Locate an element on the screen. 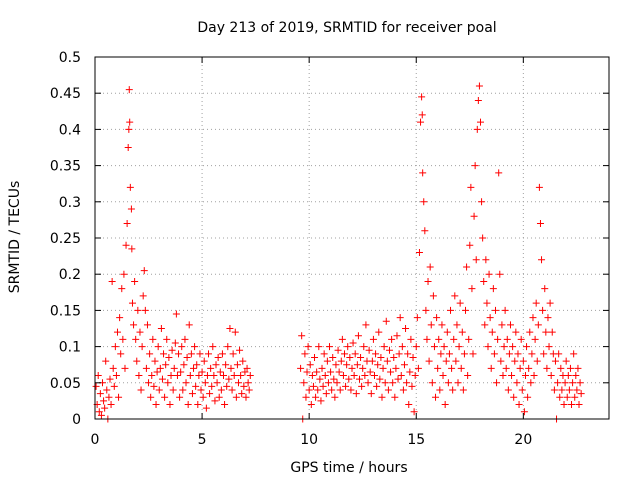 The width and height of the screenshot is (640, 480). x-tick-label: 20 is located at coordinates (523, 440).